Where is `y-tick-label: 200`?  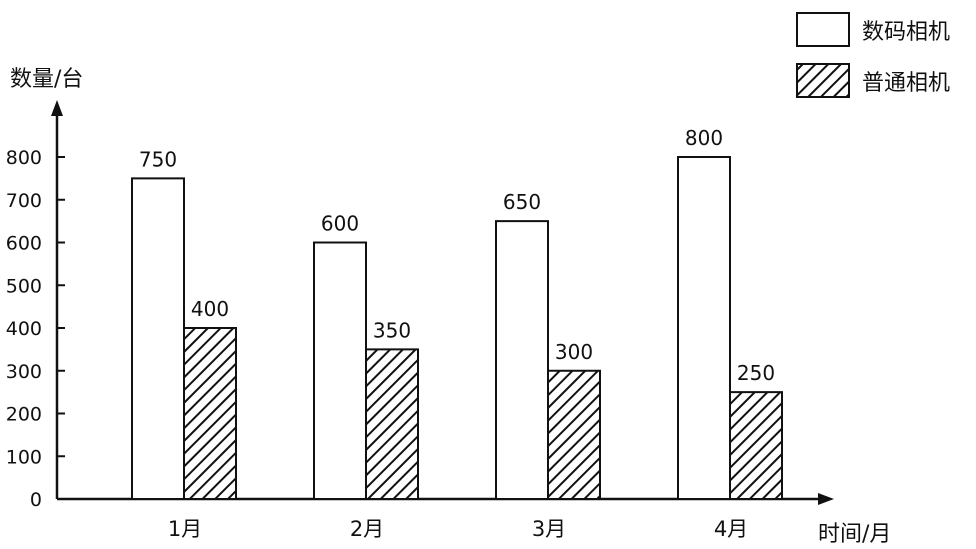
y-tick-label: 200 is located at coordinates (24, 415).